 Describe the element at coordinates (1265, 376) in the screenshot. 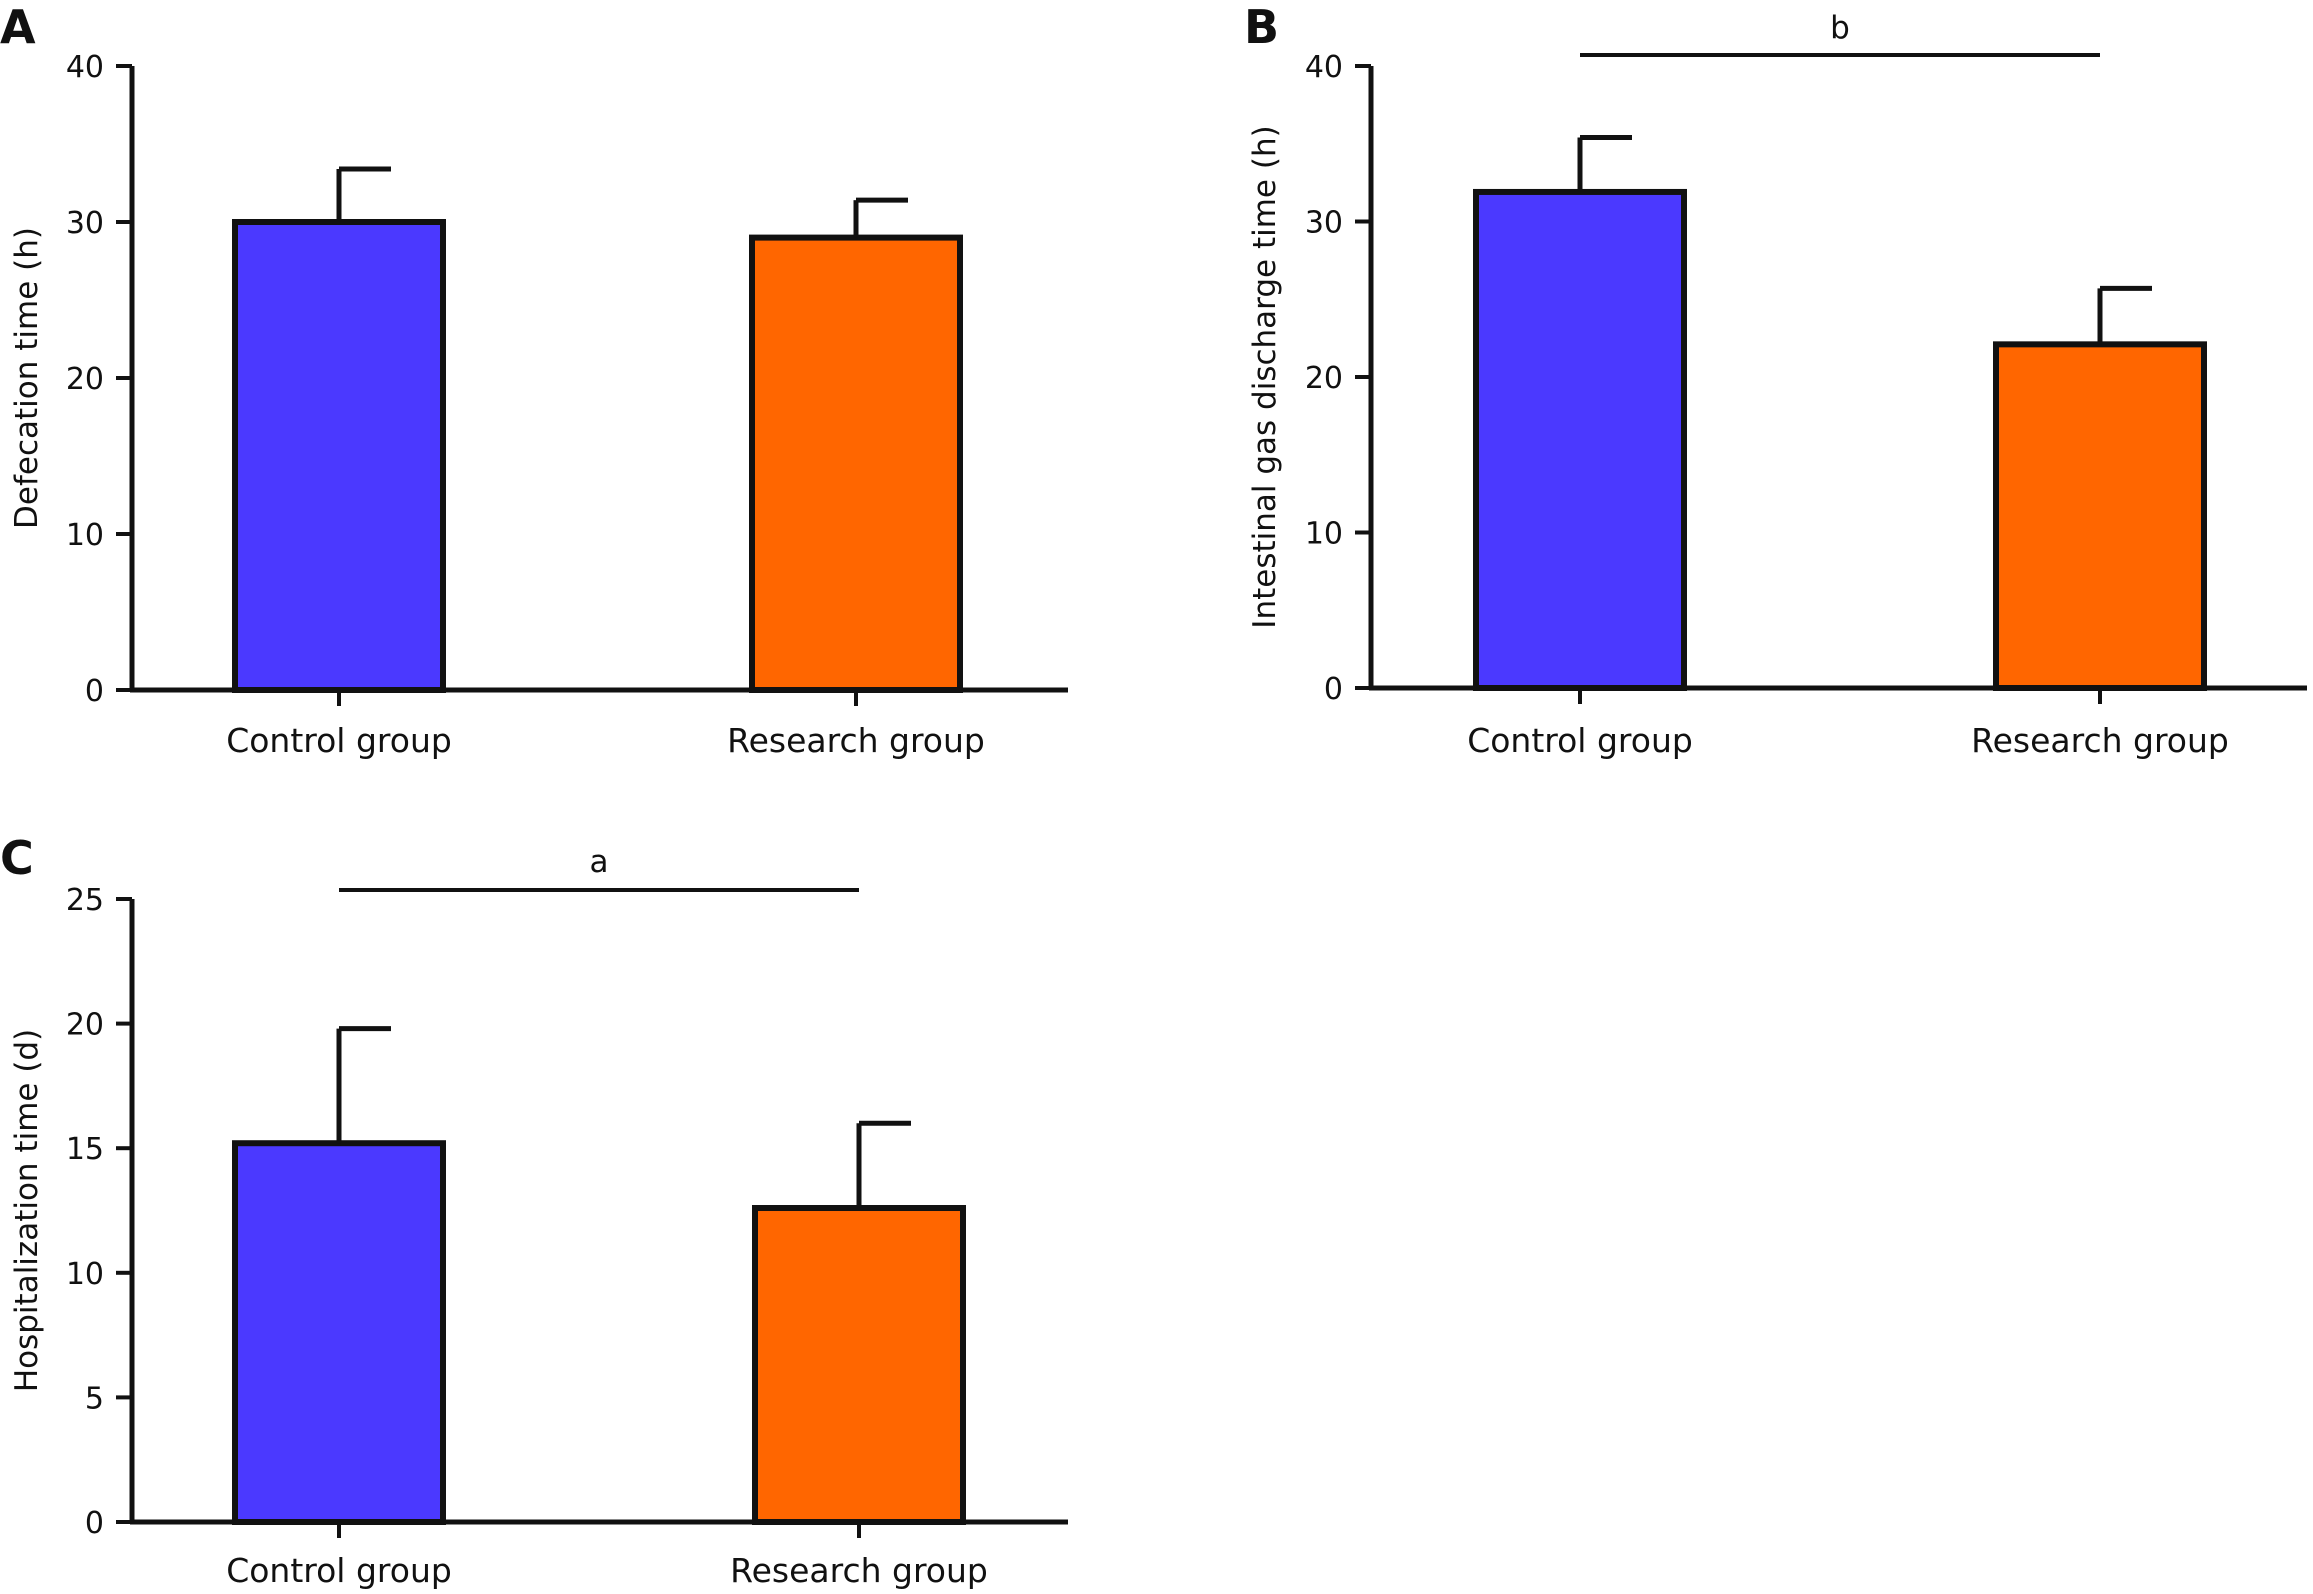

I see `y-axis-title: Intestinal gas discharge time (h)` at that location.